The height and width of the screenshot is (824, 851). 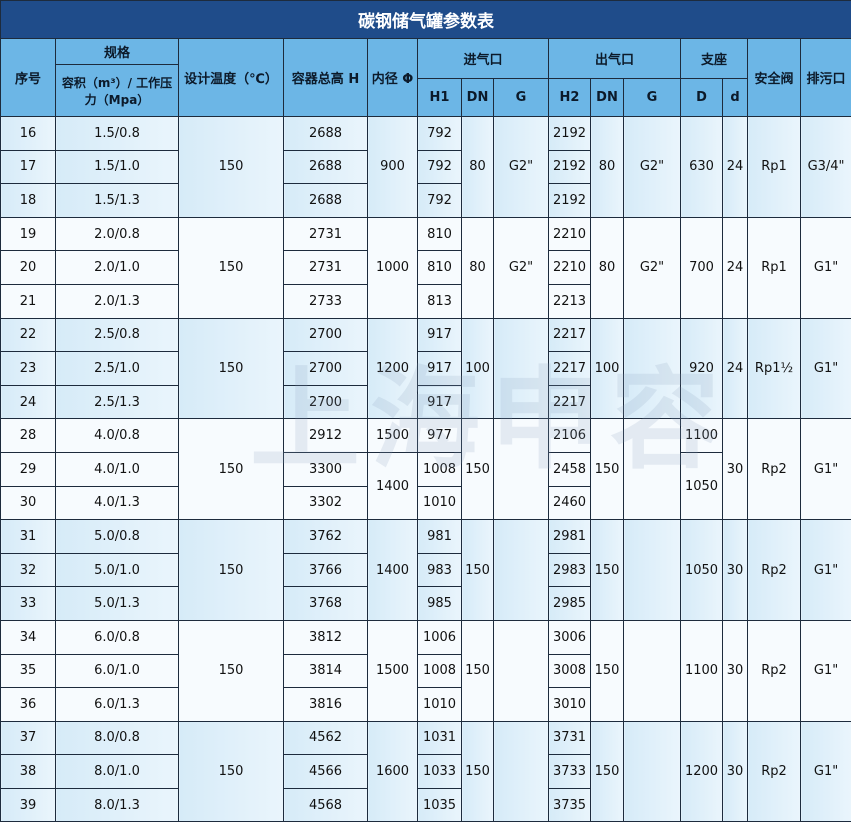 I want to click on height-cell: 2731, so click(x=325, y=234).